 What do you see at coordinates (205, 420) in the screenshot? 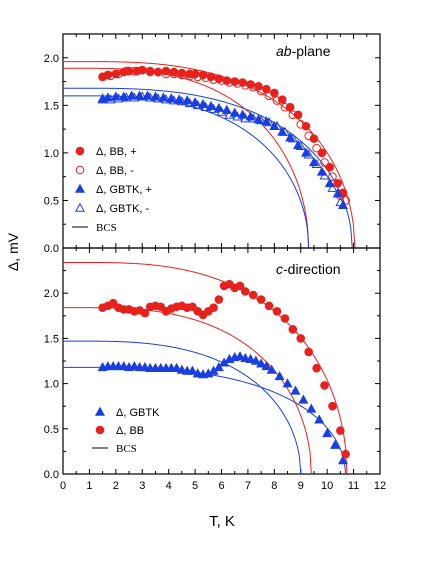
I see `bcs-curve` at bounding box center [205, 420].